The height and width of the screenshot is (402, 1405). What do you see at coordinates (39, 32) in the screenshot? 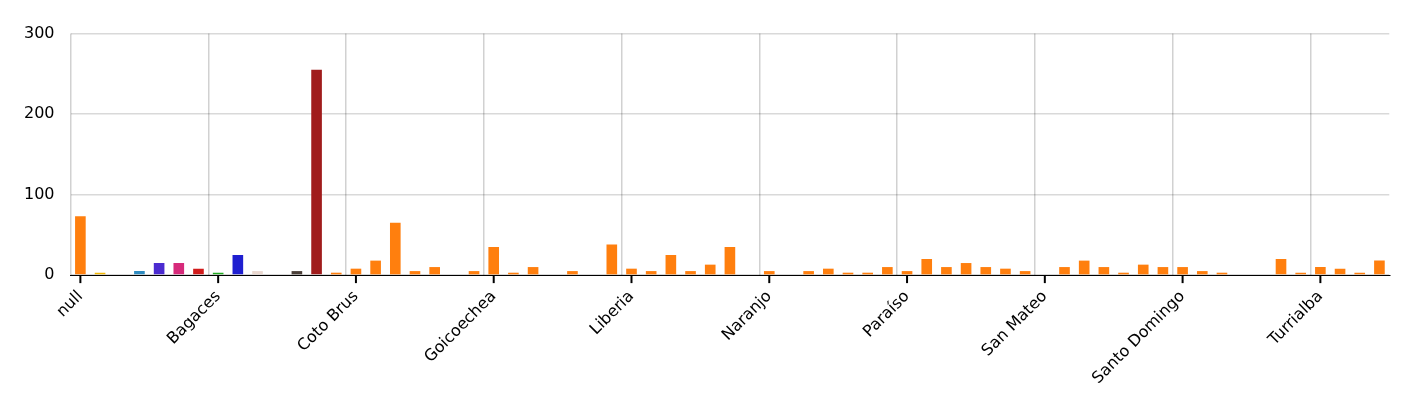
I see `y-tick-label: 300` at bounding box center [39, 32].